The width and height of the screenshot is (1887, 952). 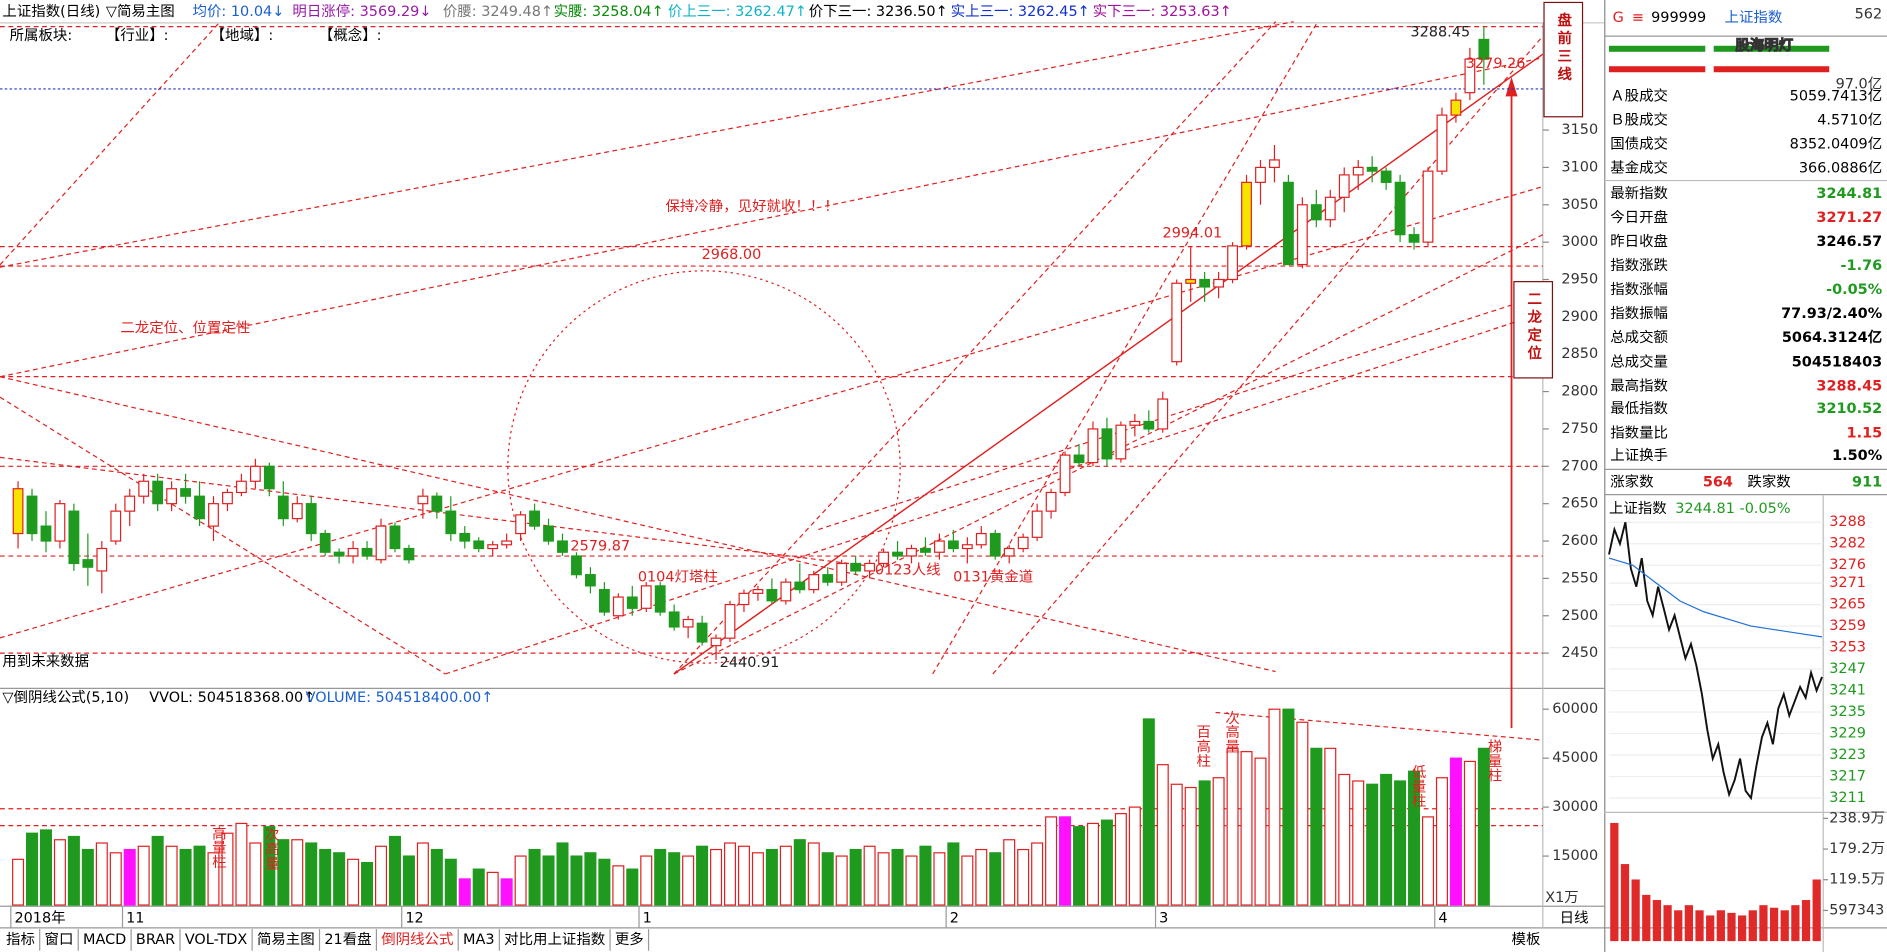 What do you see at coordinates (600, 546) in the screenshot?
I see `annotation: 2579.87` at bounding box center [600, 546].